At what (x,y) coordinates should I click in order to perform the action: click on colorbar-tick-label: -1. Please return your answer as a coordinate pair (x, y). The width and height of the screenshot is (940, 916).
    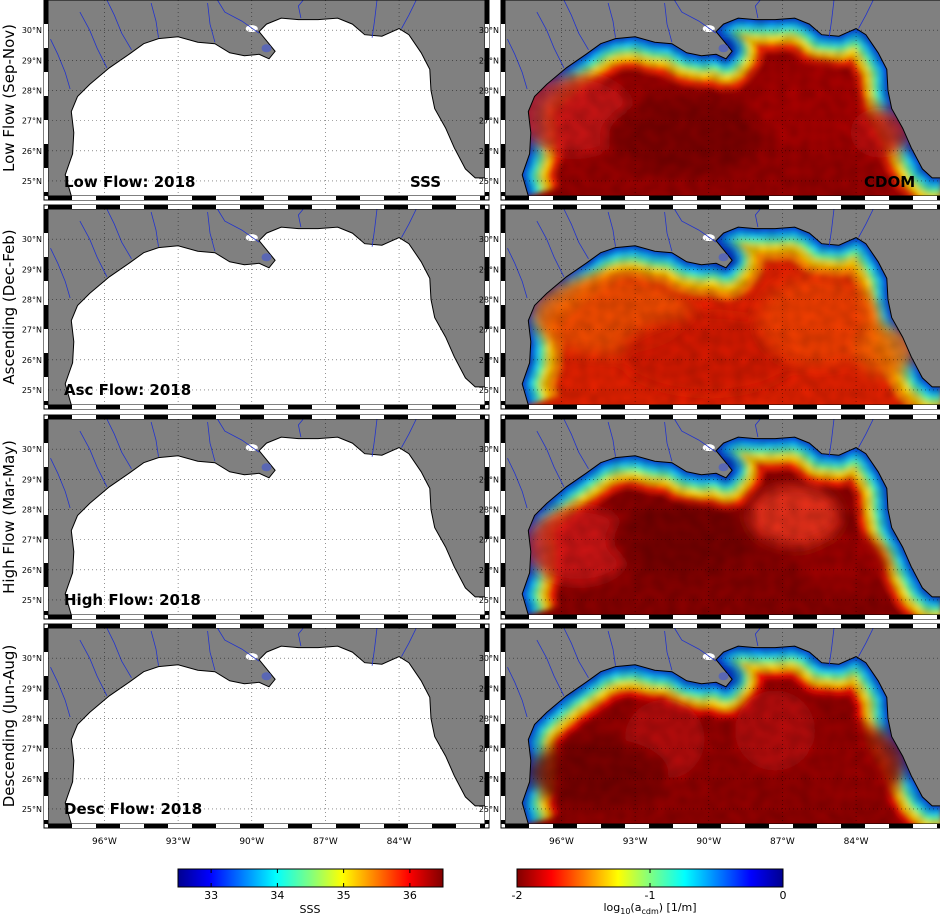
    Looking at the image, I should click on (650, 895).